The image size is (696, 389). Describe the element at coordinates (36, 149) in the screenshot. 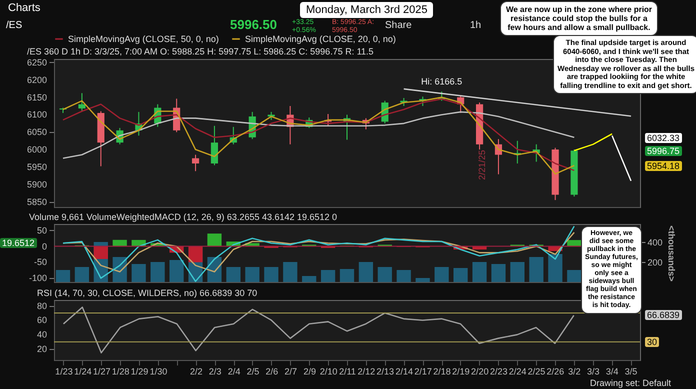

I see `y-tick-label: 6000` at that location.